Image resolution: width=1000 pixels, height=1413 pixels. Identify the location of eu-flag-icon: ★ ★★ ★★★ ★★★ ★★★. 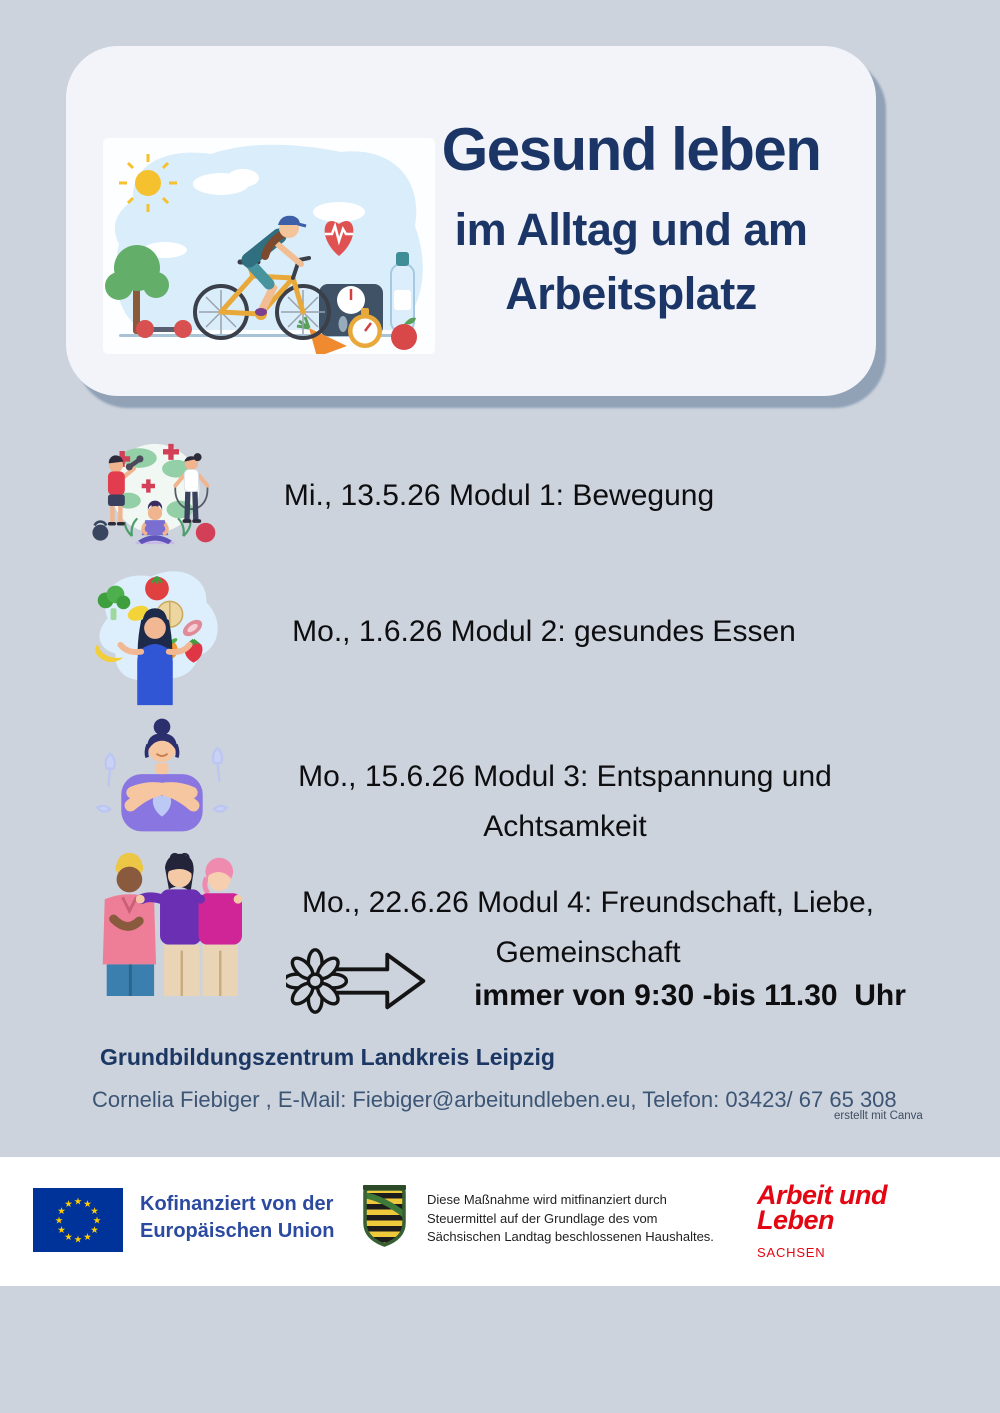
(78, 1220).